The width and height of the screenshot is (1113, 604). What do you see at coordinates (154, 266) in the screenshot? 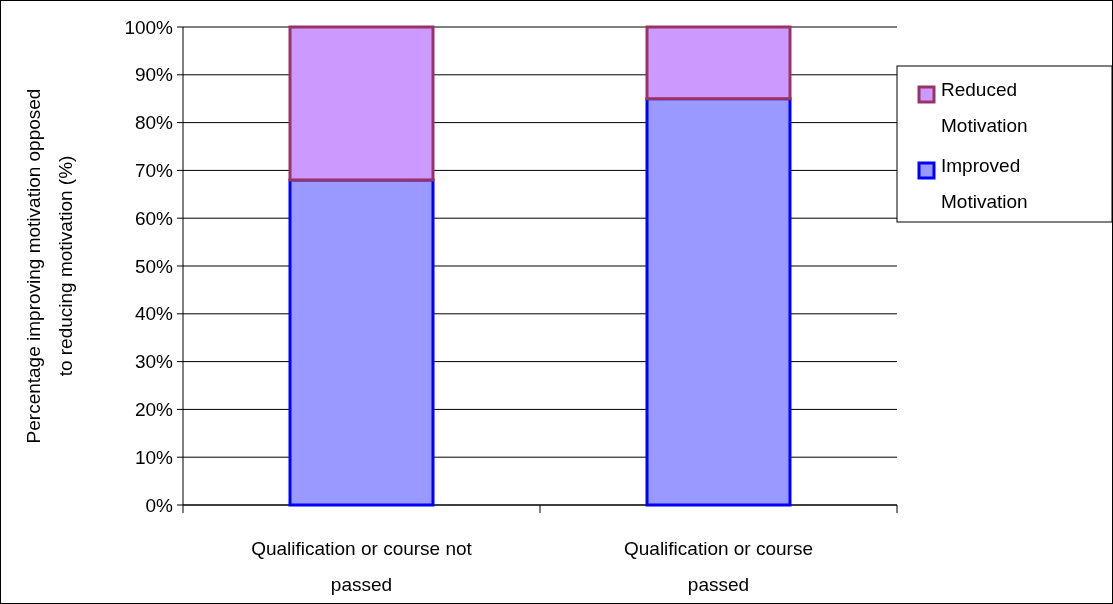
I see `y-tick-label: 50%` at bounding box center [154, 266].